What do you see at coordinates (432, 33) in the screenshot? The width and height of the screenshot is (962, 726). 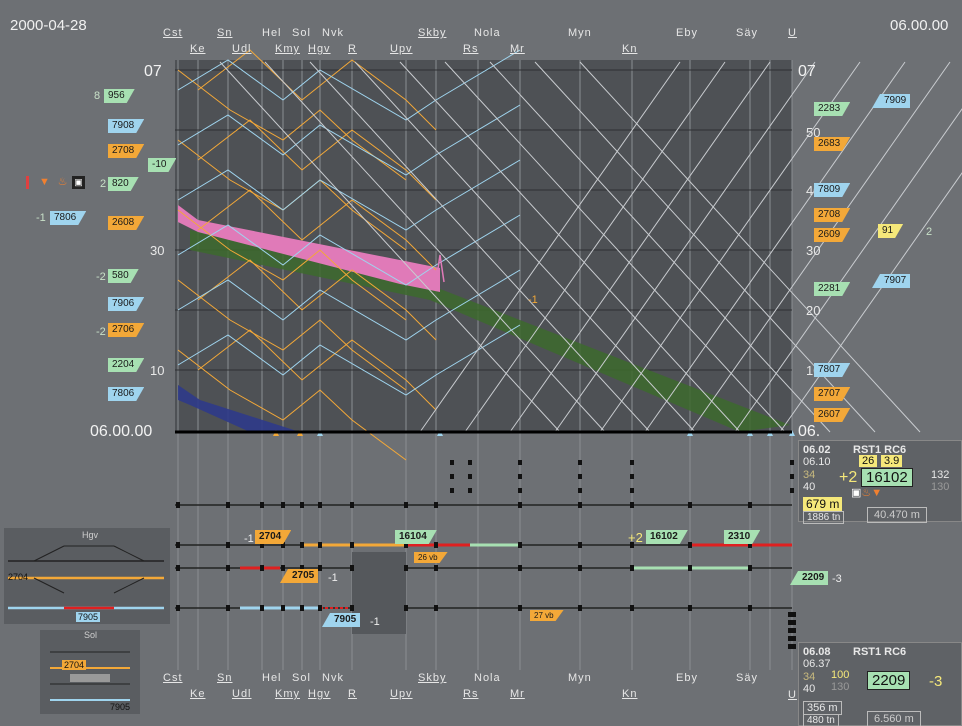 I see `station-skby: Skby` at bounding box center [432, 33].